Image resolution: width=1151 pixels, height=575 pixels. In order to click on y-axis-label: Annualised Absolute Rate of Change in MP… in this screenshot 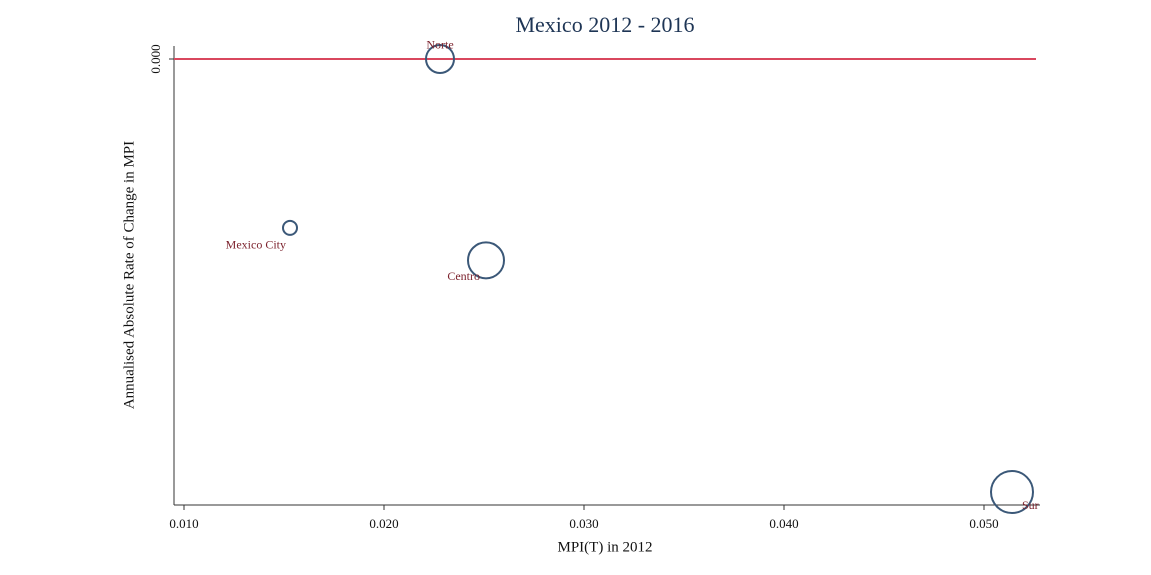, I will do `click(129, 275)`.